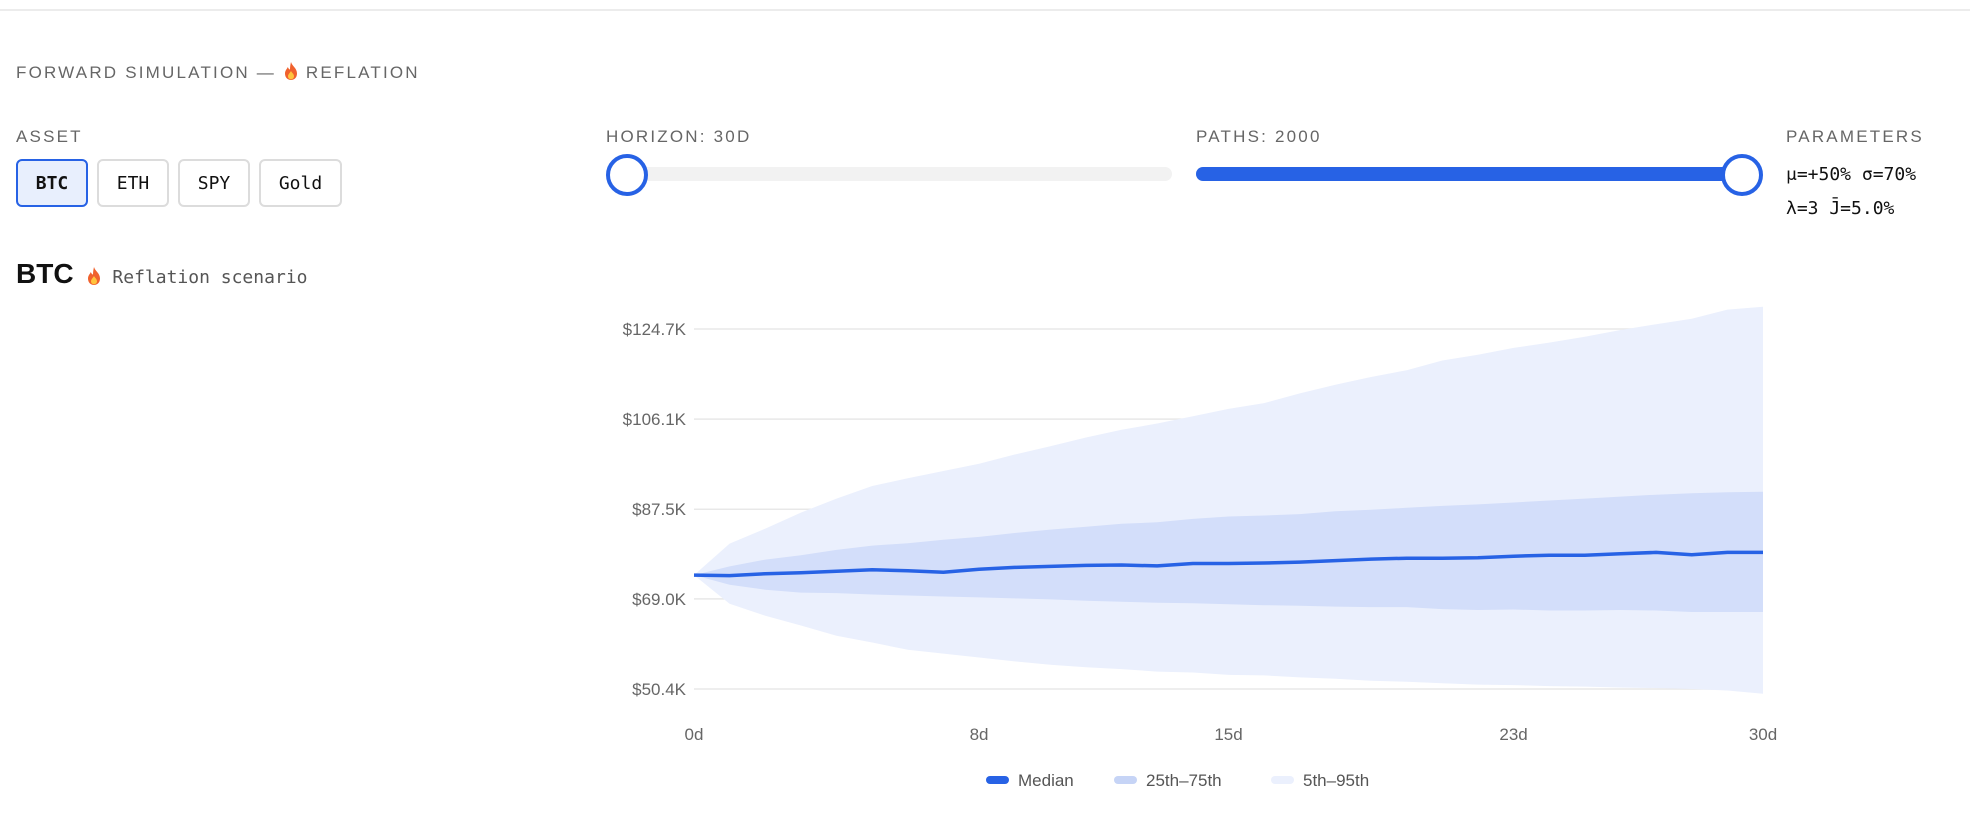 This screenshot has width=1970, height=818. I want to click on asset-label: ASSET, so click(49, 136).